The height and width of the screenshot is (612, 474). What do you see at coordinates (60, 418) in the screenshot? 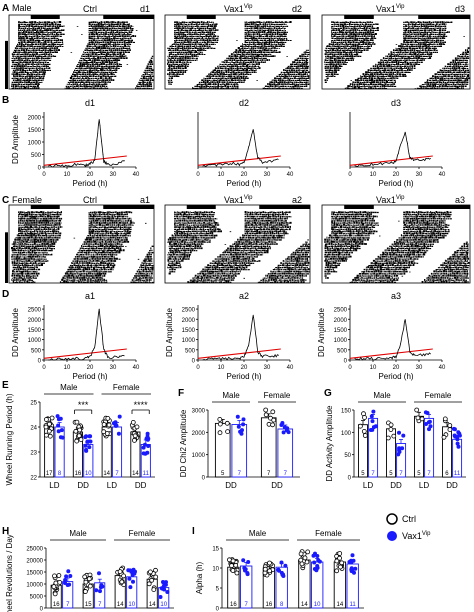
I see `panel-e-point-vax` at bounding box center [60, 418].